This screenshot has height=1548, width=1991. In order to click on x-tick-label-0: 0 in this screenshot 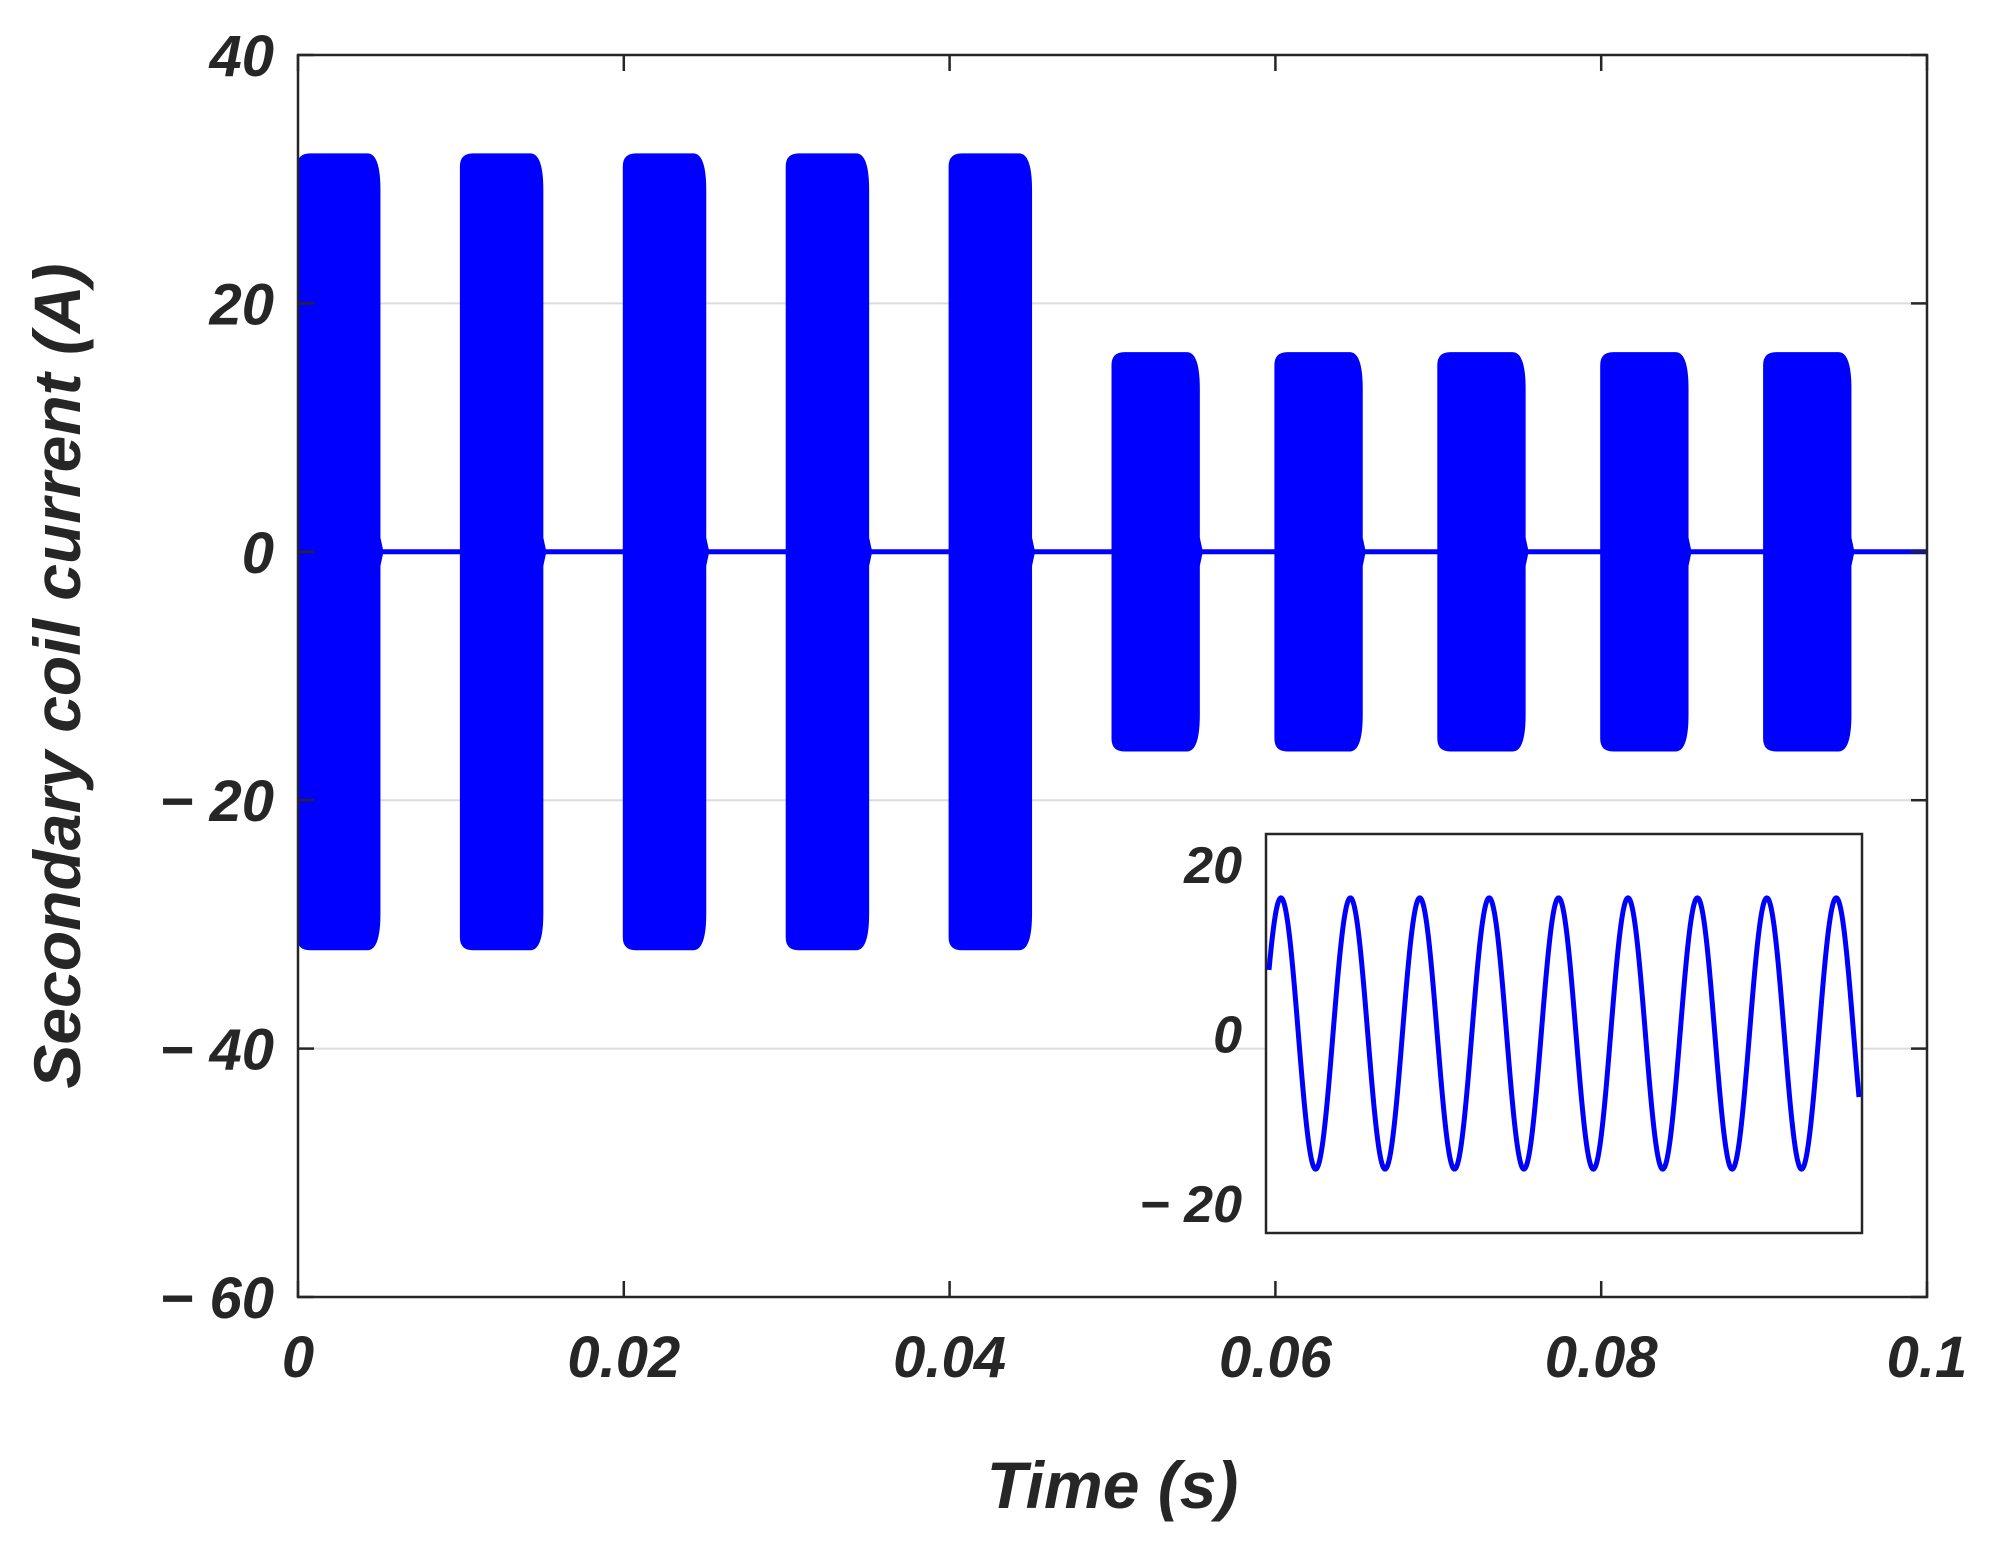, I will do `click(298, 1357)`.